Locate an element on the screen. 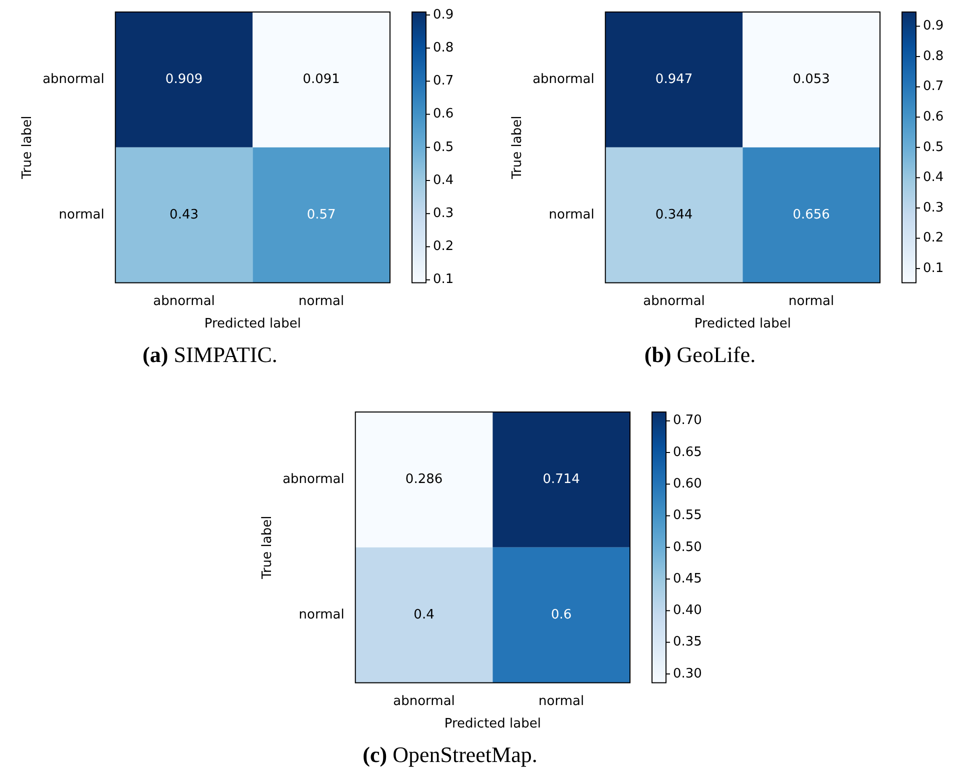 This screenshot has height=776, width=956. color-bar-label: 0.70 is located at coordinates (687, 420).